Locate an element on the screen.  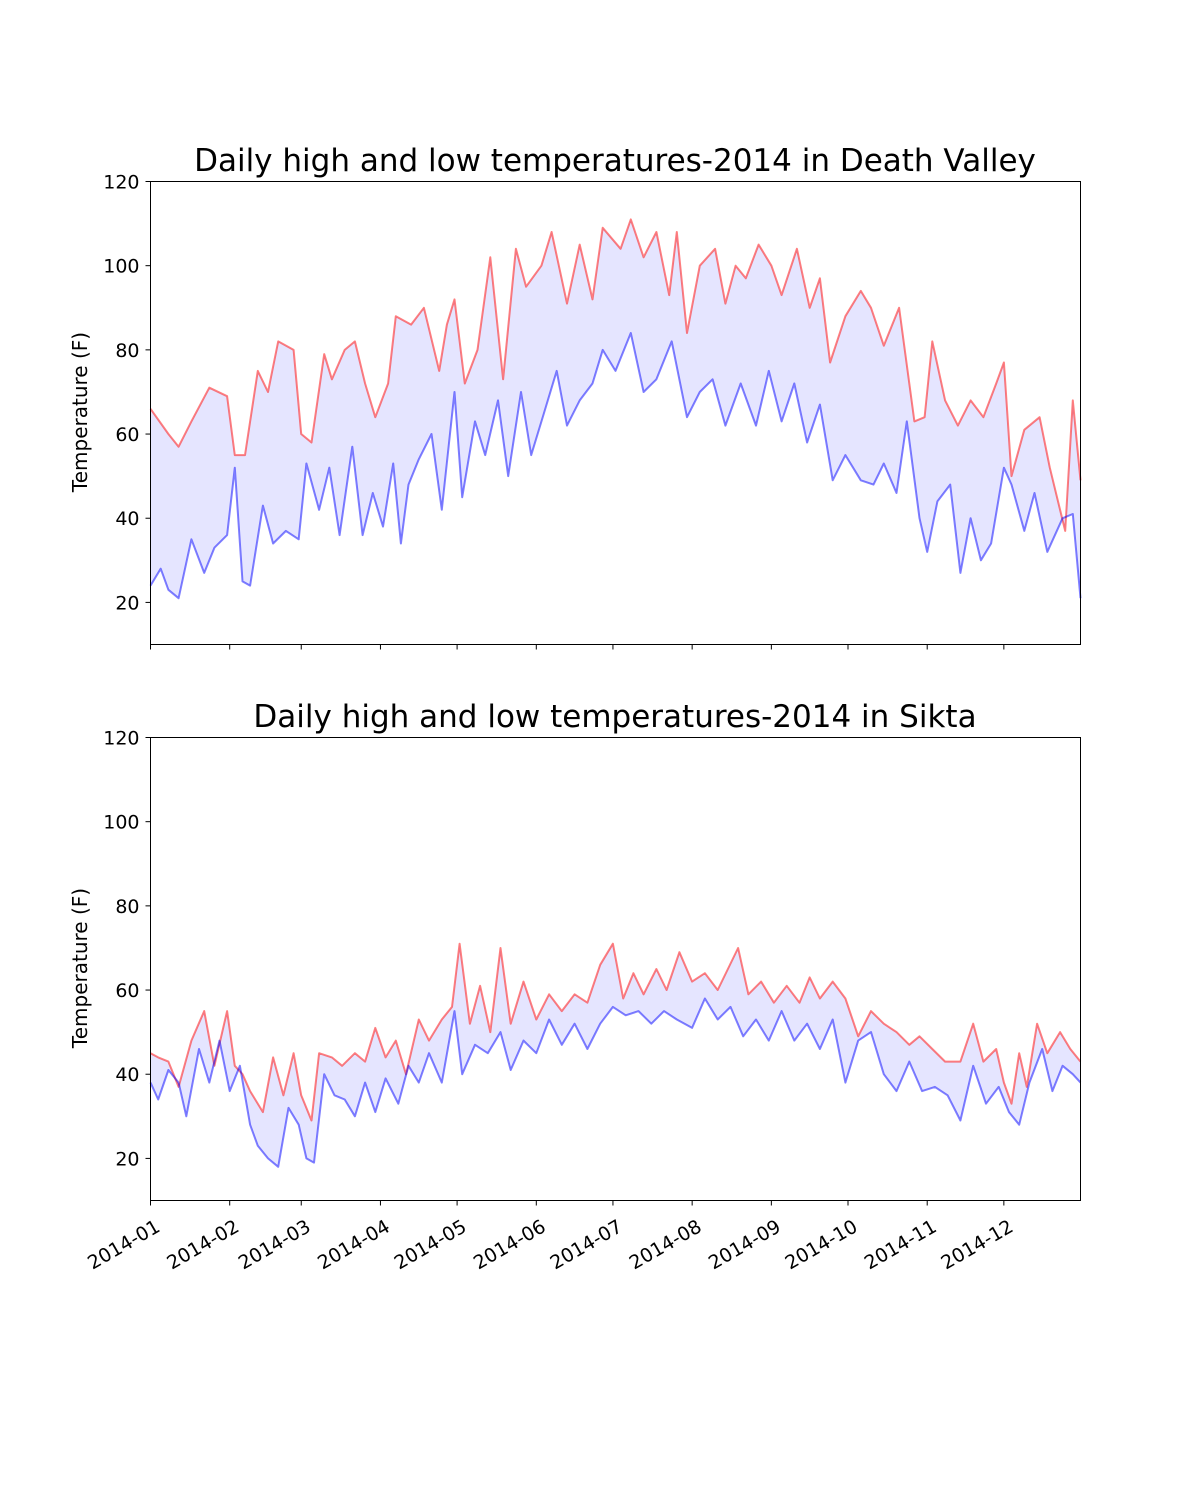
fill-between-area is located at coordinates (615, 1055).